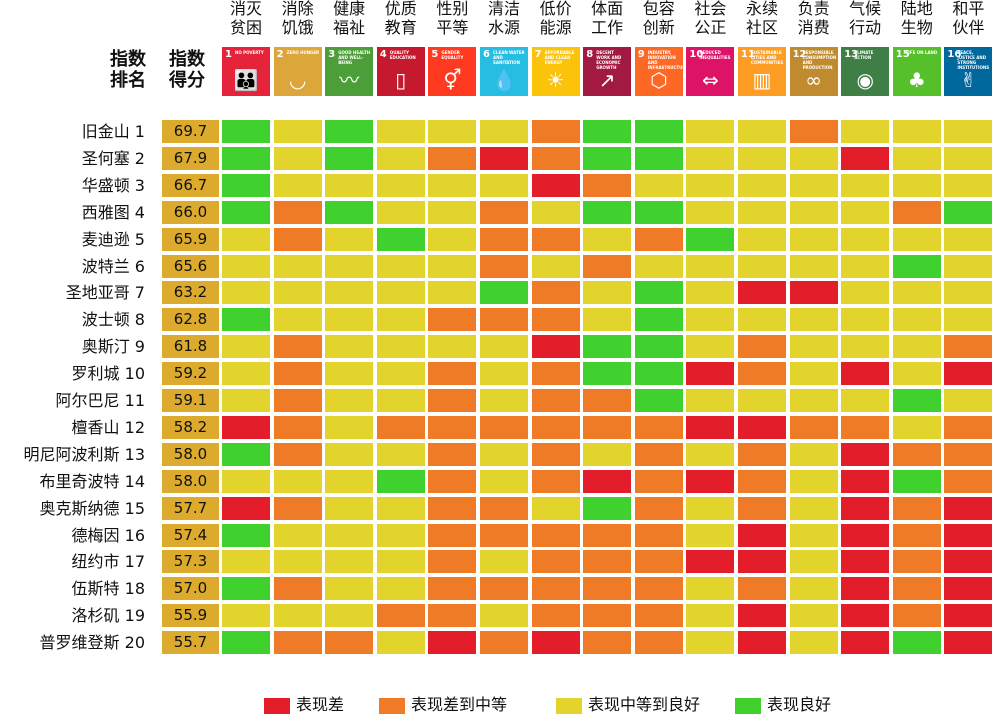 This screenshot has height=717, width=1000. What do you see at coordinates (190, 347) in the screenshot?
I see `score-cell: 61.8` at bounding box center [190, 347].